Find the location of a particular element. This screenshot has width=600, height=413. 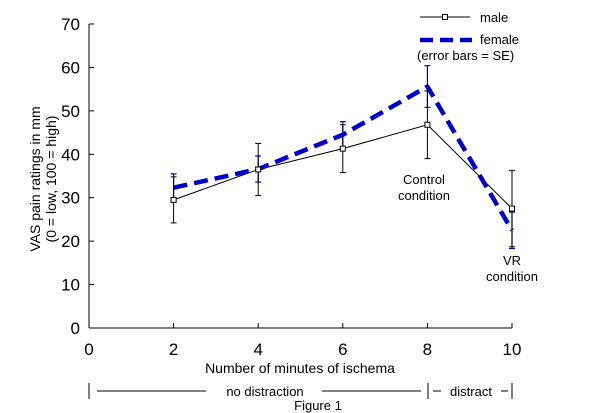

annotation-control-condition: Control condition is located at coordinates (424, 187).